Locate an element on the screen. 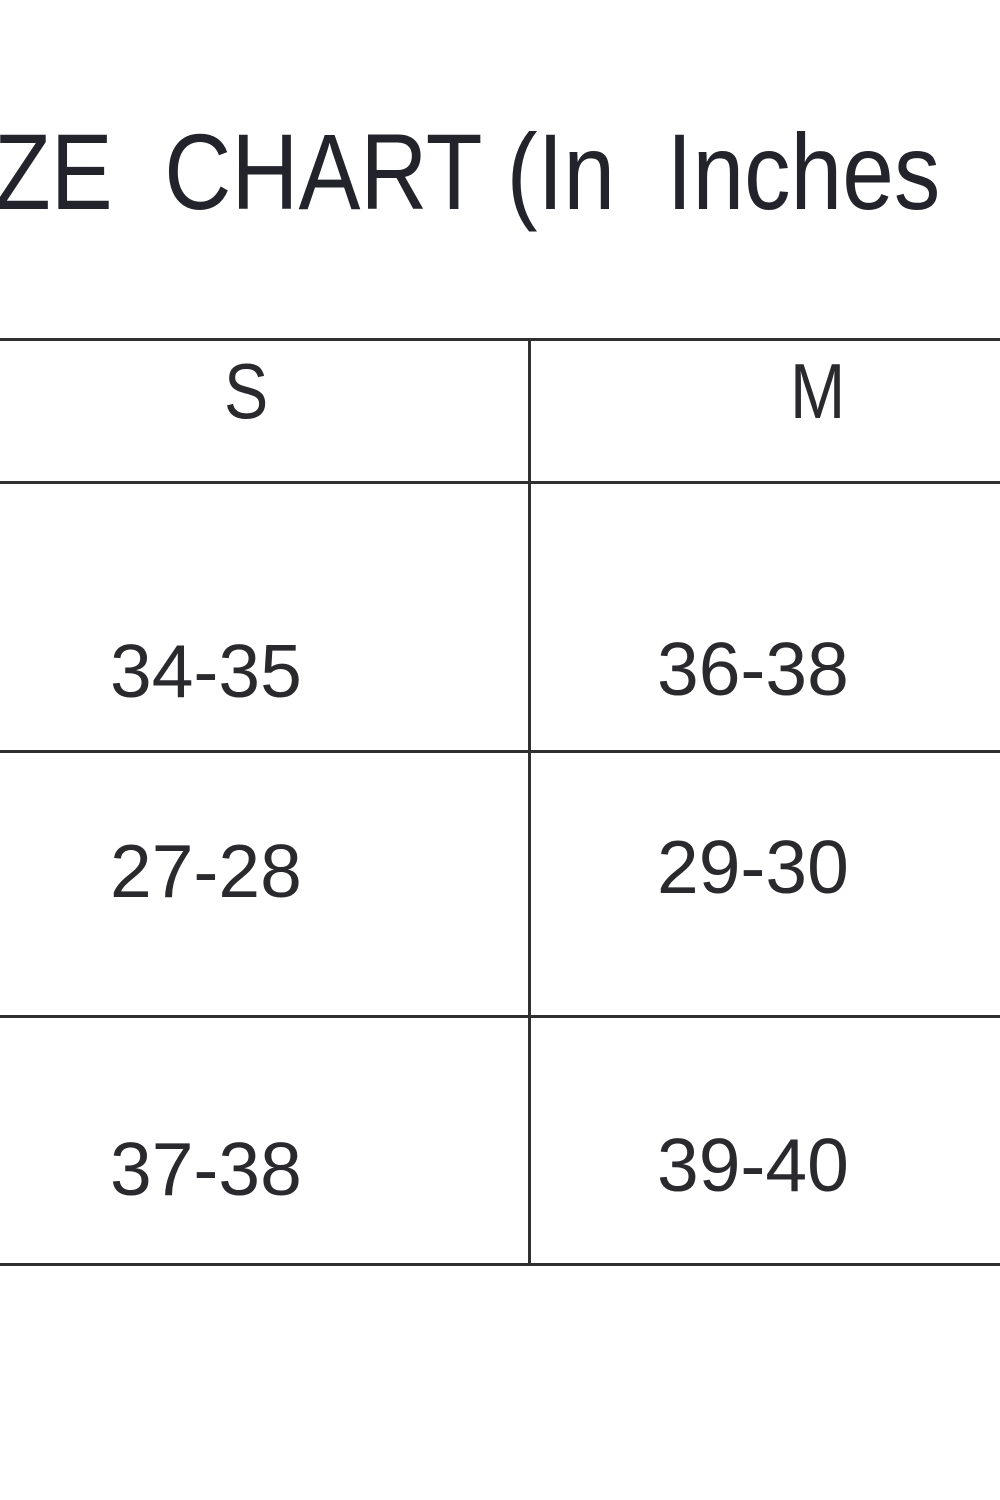 The height and width of the screenshot is (1500, 1000). table-cell: 36-38 is located at coordinates (753, 669).